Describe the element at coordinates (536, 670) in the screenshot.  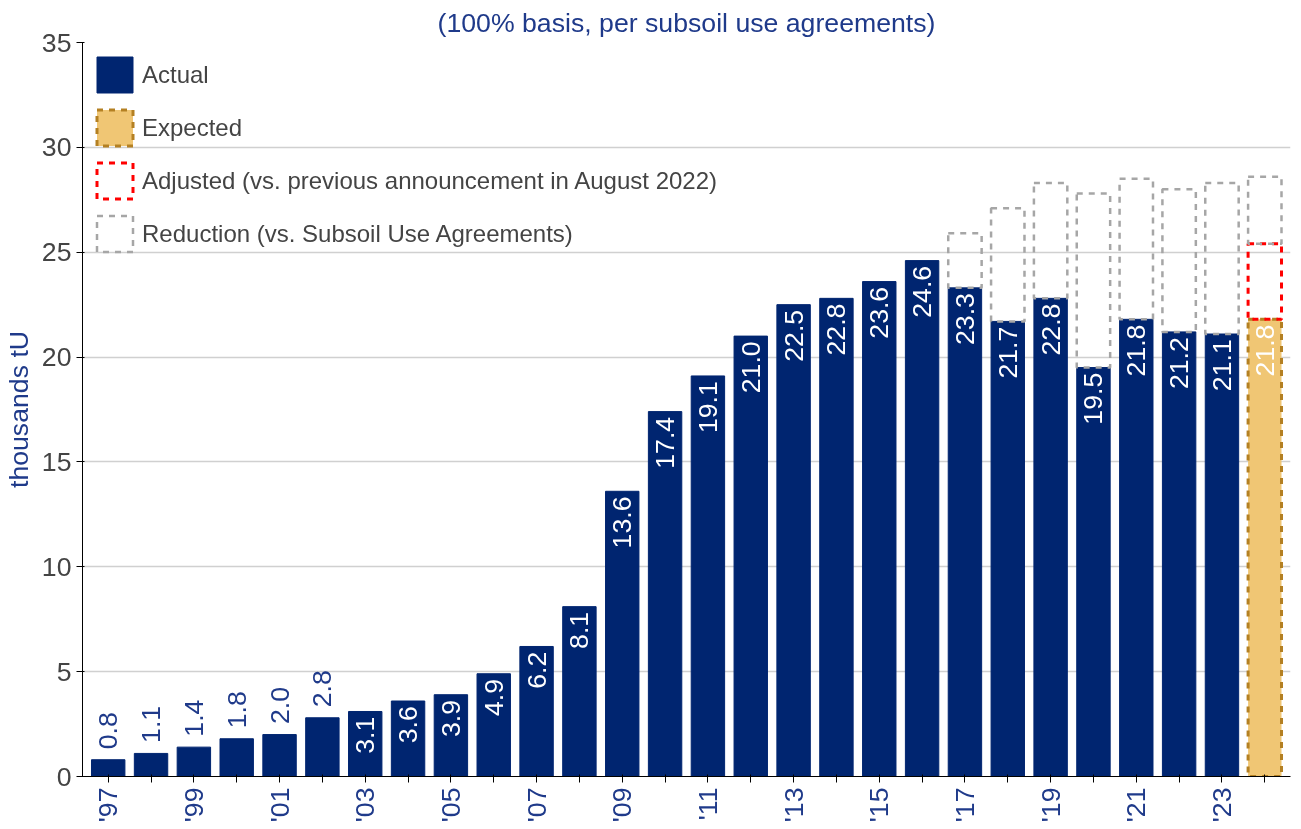
I see `data-label: 6.2` at that location.